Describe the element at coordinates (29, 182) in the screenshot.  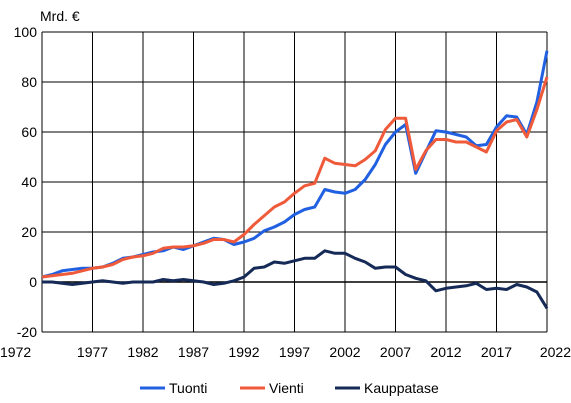
I see `y-tick-label: 40` at that location.